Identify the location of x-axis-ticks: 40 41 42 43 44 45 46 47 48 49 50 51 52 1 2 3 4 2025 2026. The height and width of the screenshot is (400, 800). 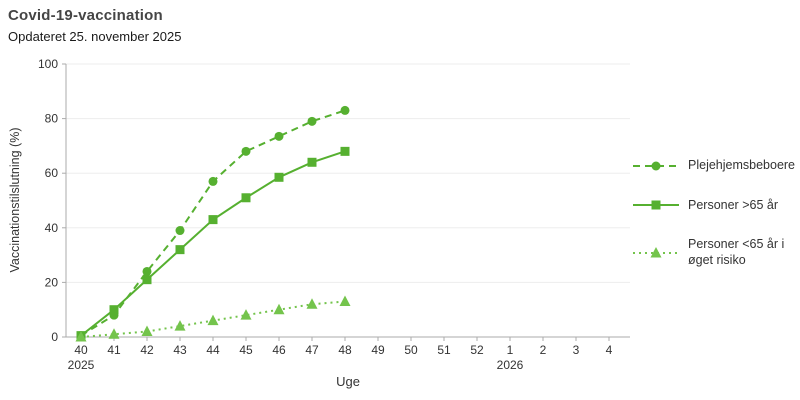
(340, 354).